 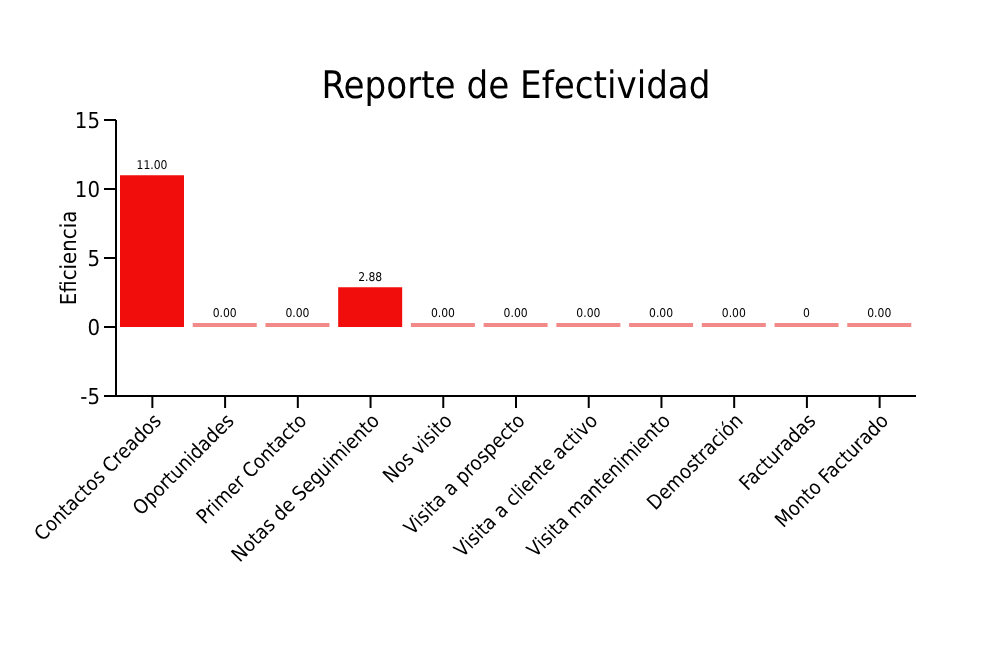 I want to click on y-tick-label: 0, so click(x=93, y=327).